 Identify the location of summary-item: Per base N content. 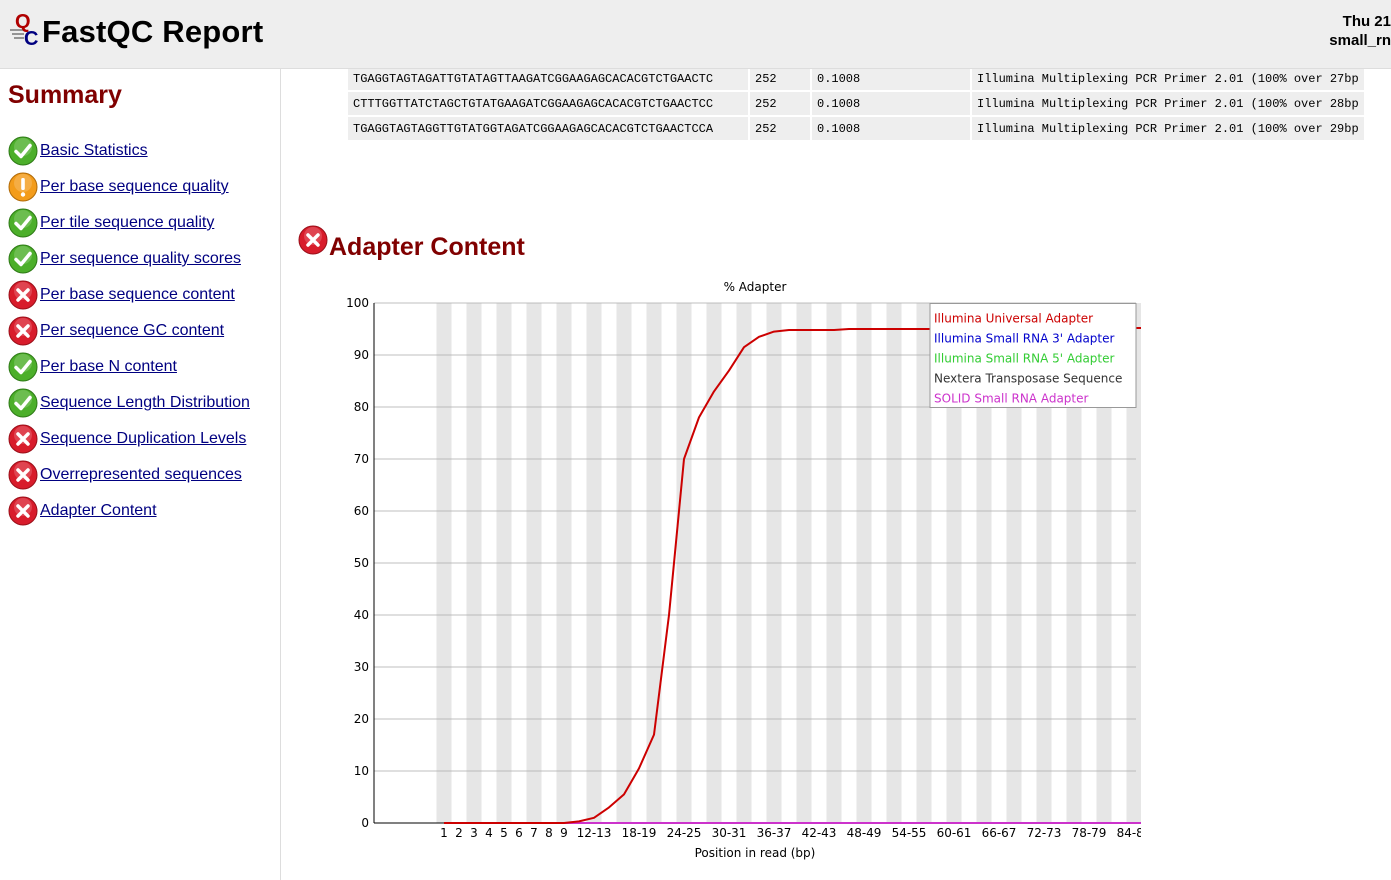
(129, 367).